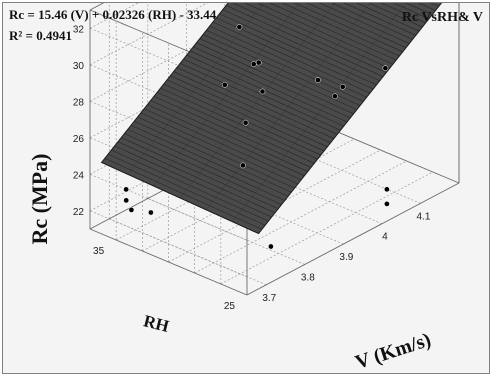 The image size is (492, 378). Describe the element at coordinates (385, 237) in the screenshot. I see `x-tick-label: 4` at that location.